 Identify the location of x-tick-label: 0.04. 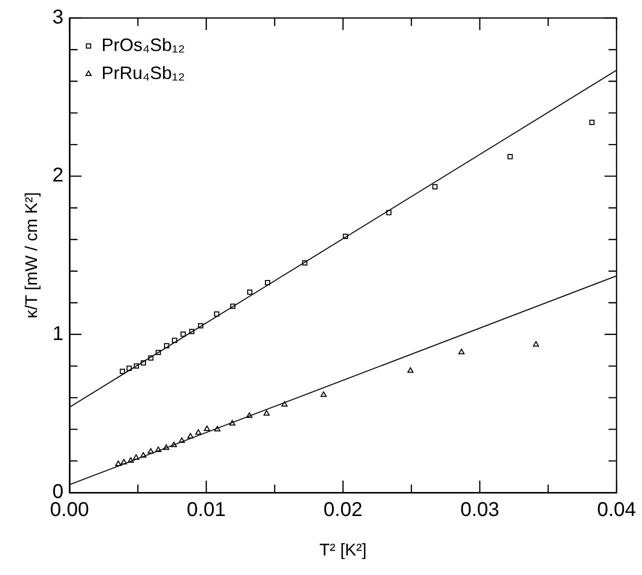
(616, 510).